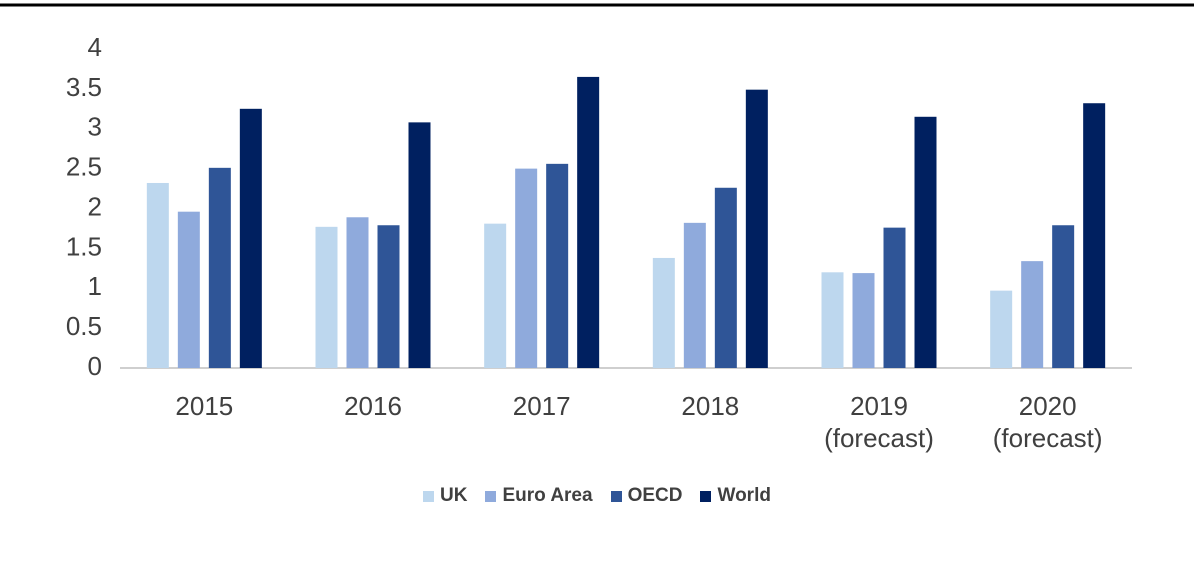  What do you see at coordinates (547, 495) in the screenshot?
I see `legend-label: Euro Area` at bounding box center [547, 495].